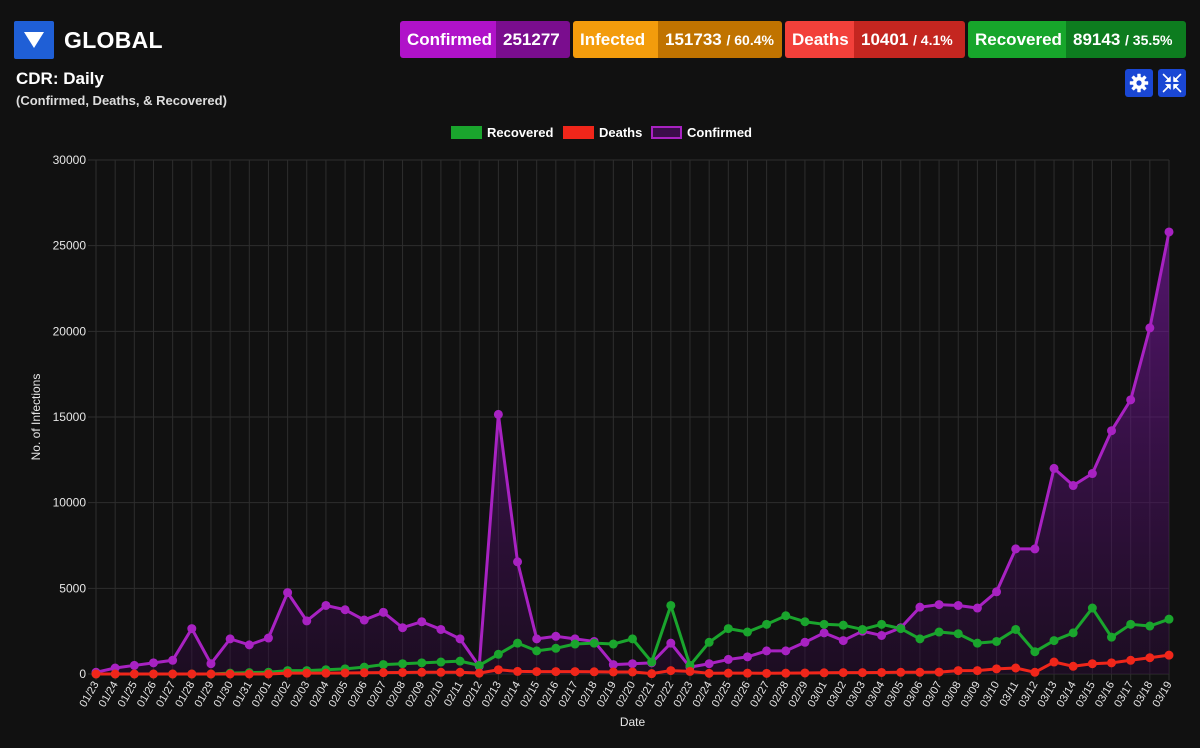 This screenshot has width=1200, height=748. I want to click on settings-button, so click(1139, 83).